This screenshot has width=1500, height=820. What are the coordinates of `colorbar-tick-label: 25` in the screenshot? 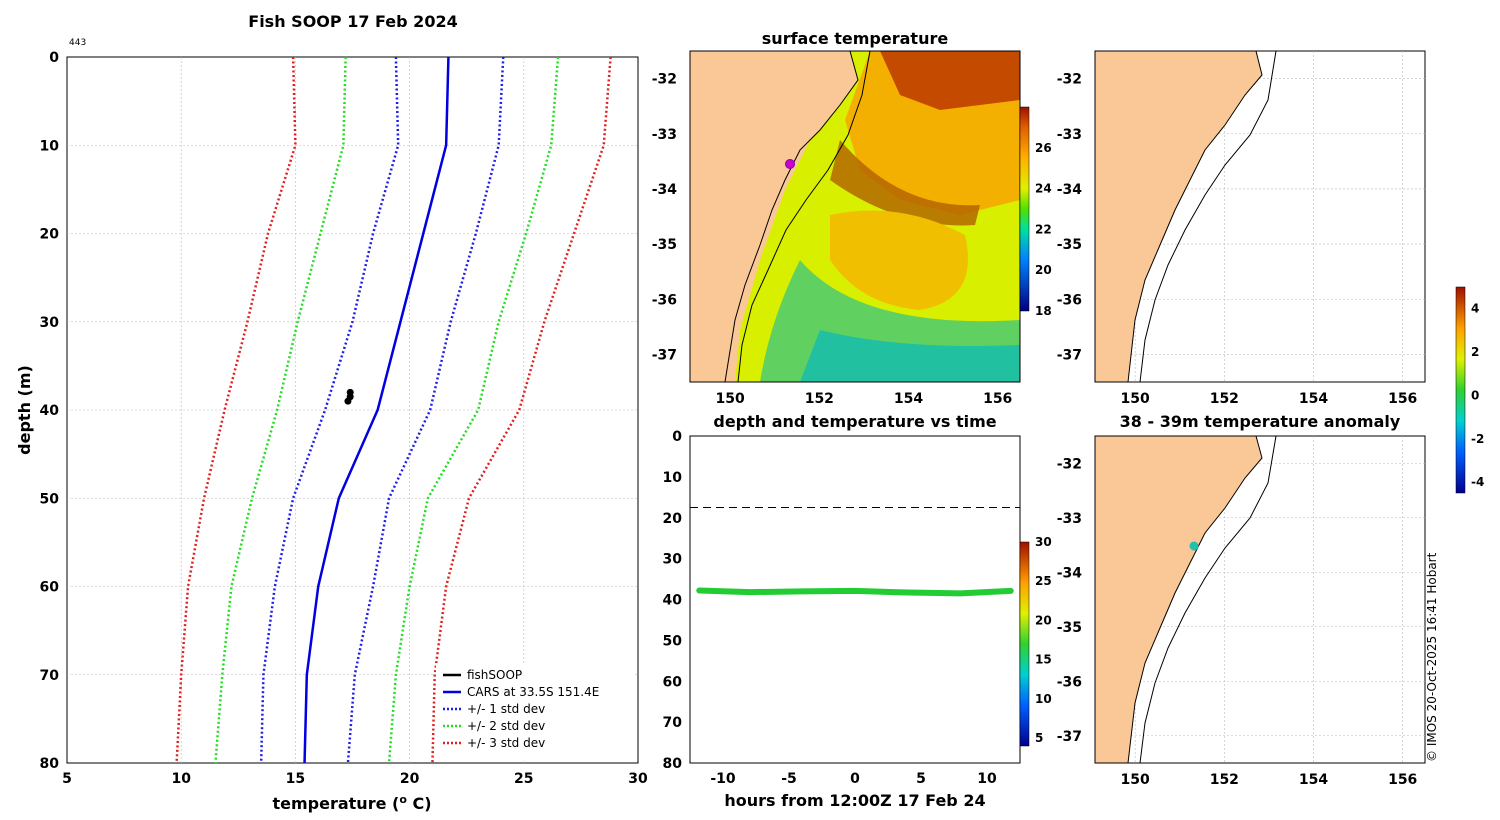 It's located at (1043, 581).